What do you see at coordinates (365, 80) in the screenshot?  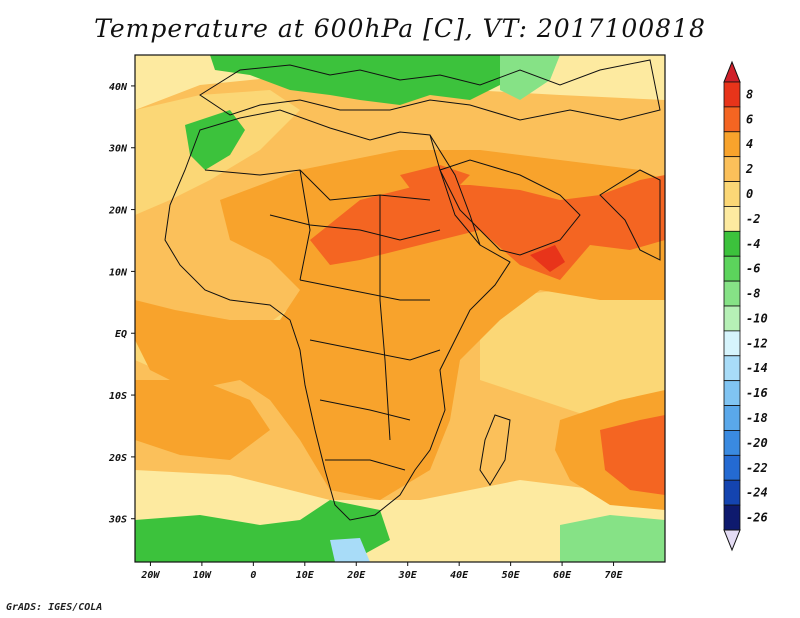 I see `field-green-mediterranean` at bounding box center [365, 80].